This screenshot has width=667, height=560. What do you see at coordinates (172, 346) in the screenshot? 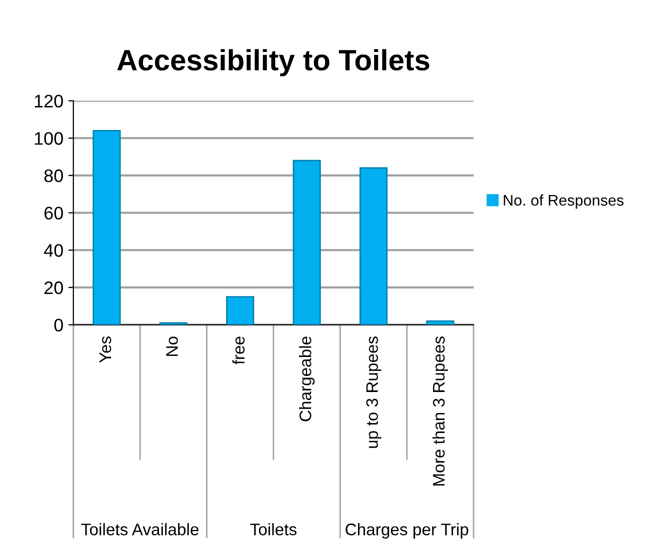
I see `x-tick-label: No` at bounding box center [172, 346].